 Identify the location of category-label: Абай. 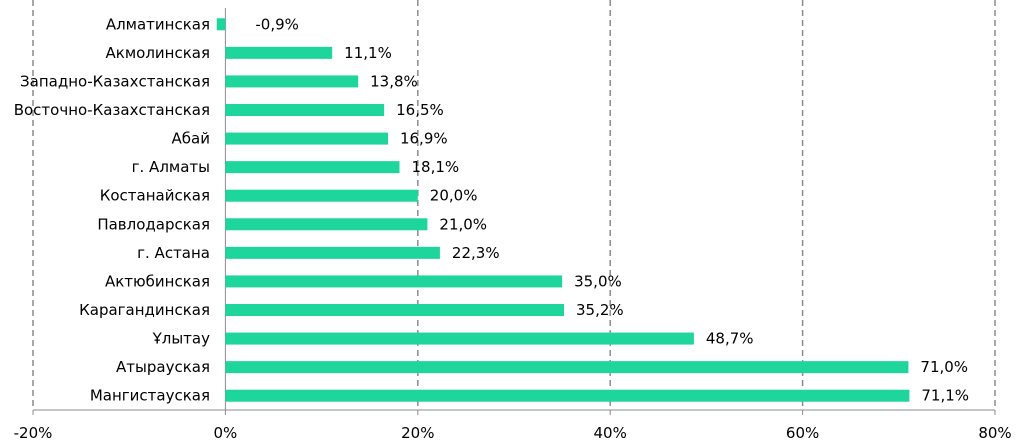
(191, 139).